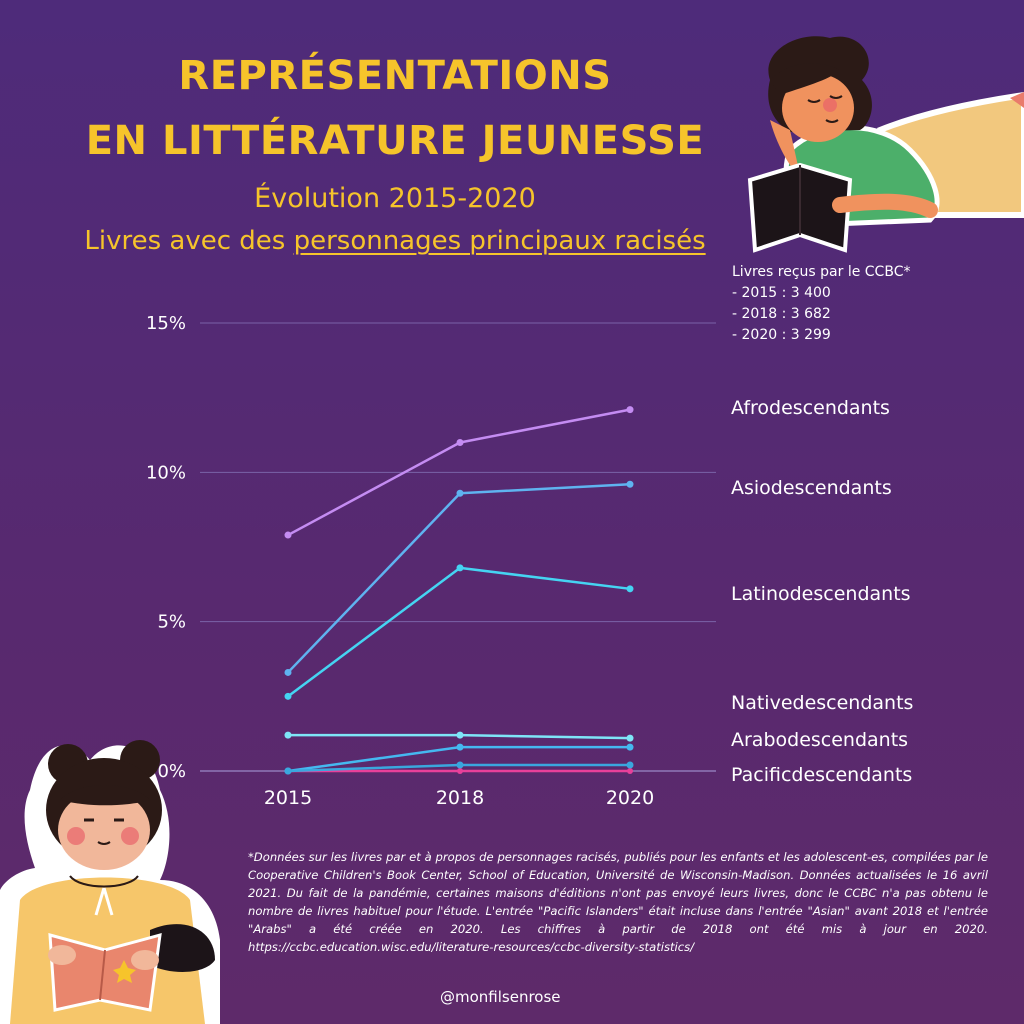  What do you see at coordinates (821, 272) in the screenshot?
I see `books-received-title: Livres reçus par le CCBC*` at bounding box center [821, 272].